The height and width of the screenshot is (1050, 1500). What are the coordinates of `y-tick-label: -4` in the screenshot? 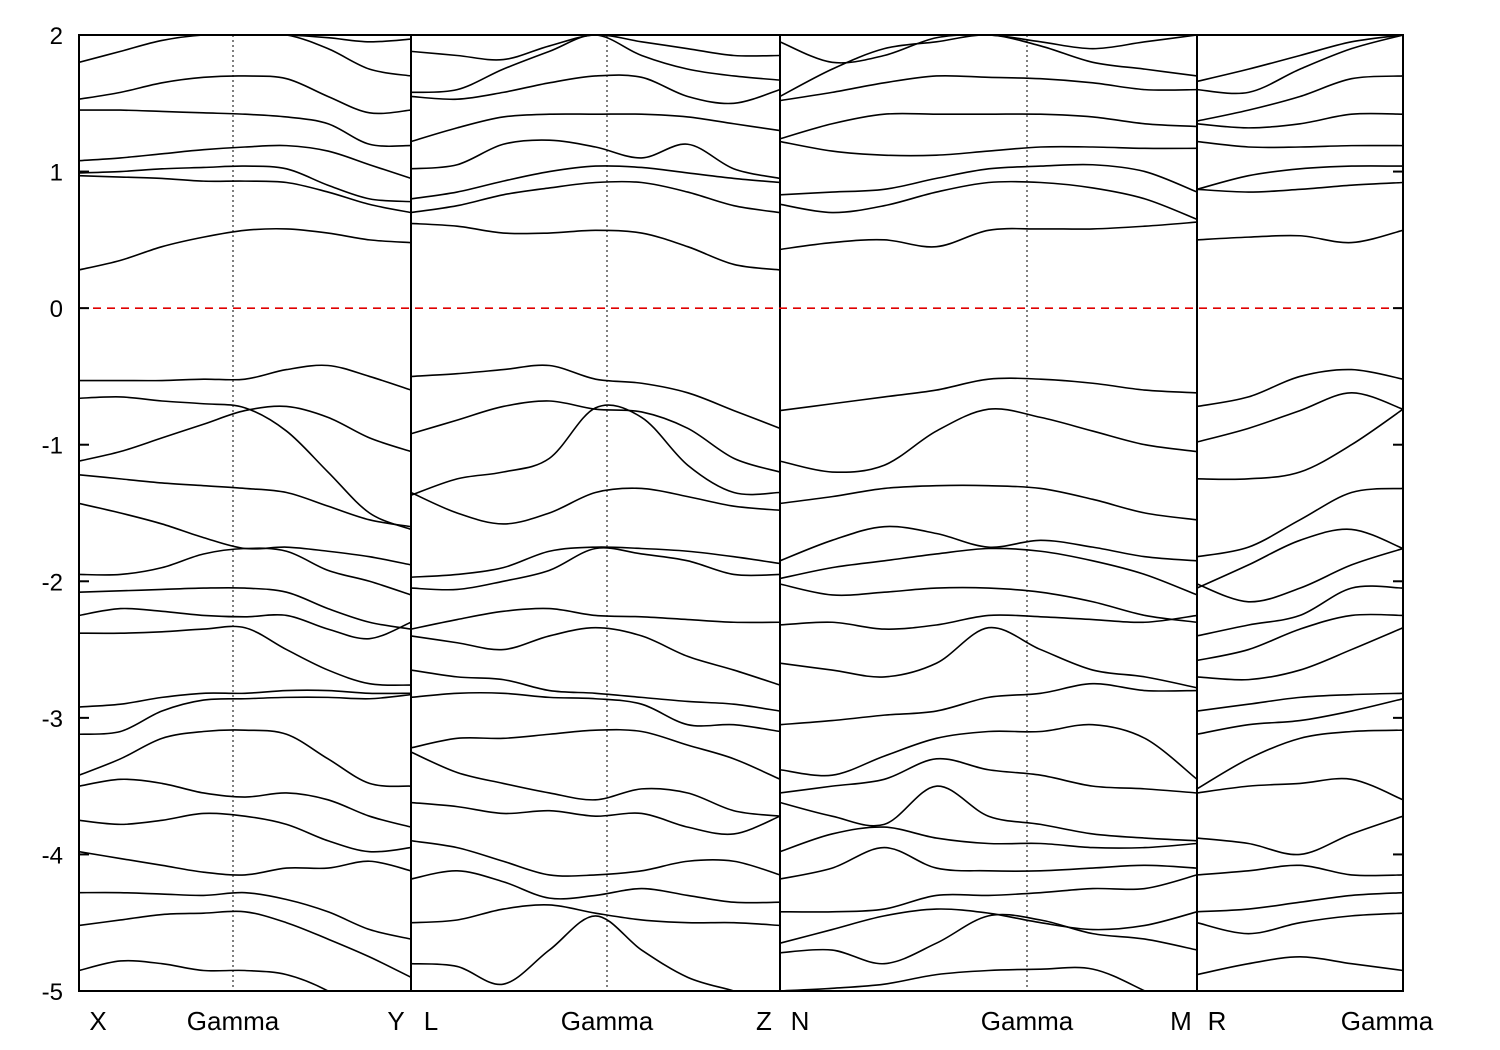 It's located at (52, 855).